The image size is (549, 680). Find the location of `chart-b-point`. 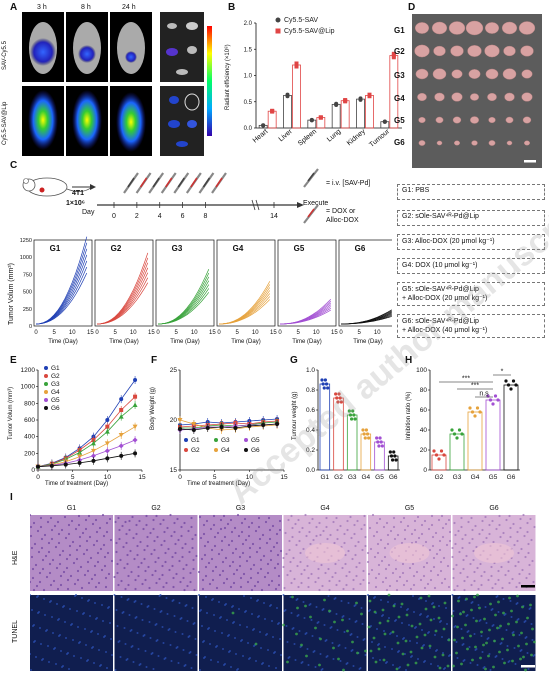

chart-b-point is located at coordinates (263, 125).